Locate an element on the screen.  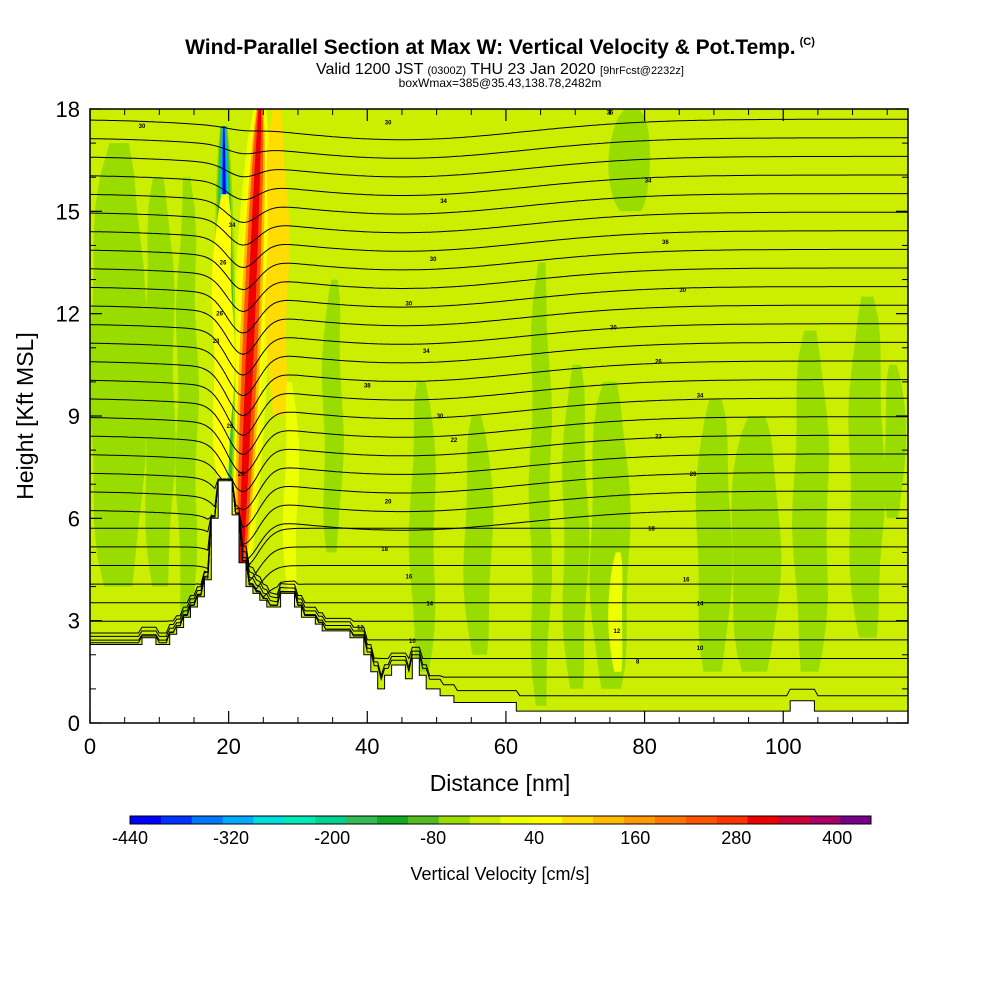
isentrope-label: 38 is located at coordinates (367, 386).